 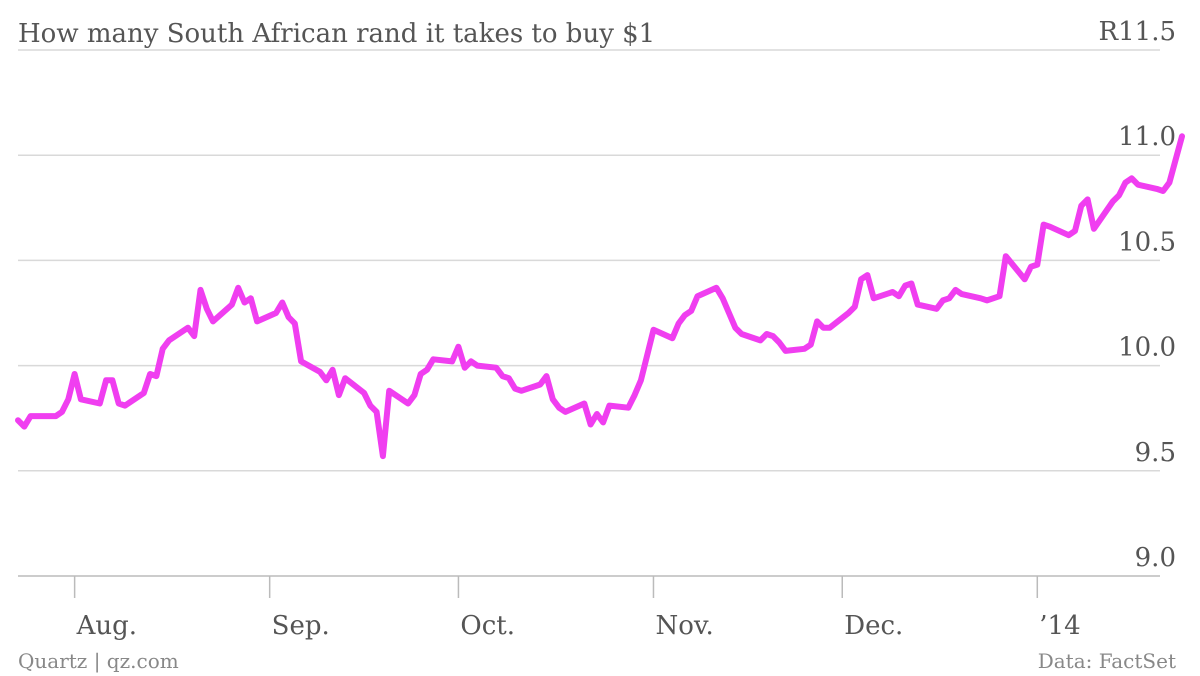 I want to click on x-tick-label: Oct., so click(x=487, y=626).